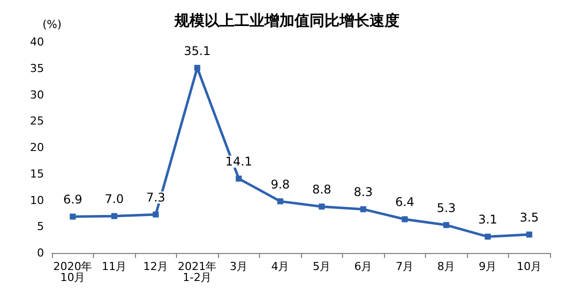  What do you see at coordinates (280, 266) in the screenshot?
I see `x-tick-label: 4月` at bounding box center [280, 266].